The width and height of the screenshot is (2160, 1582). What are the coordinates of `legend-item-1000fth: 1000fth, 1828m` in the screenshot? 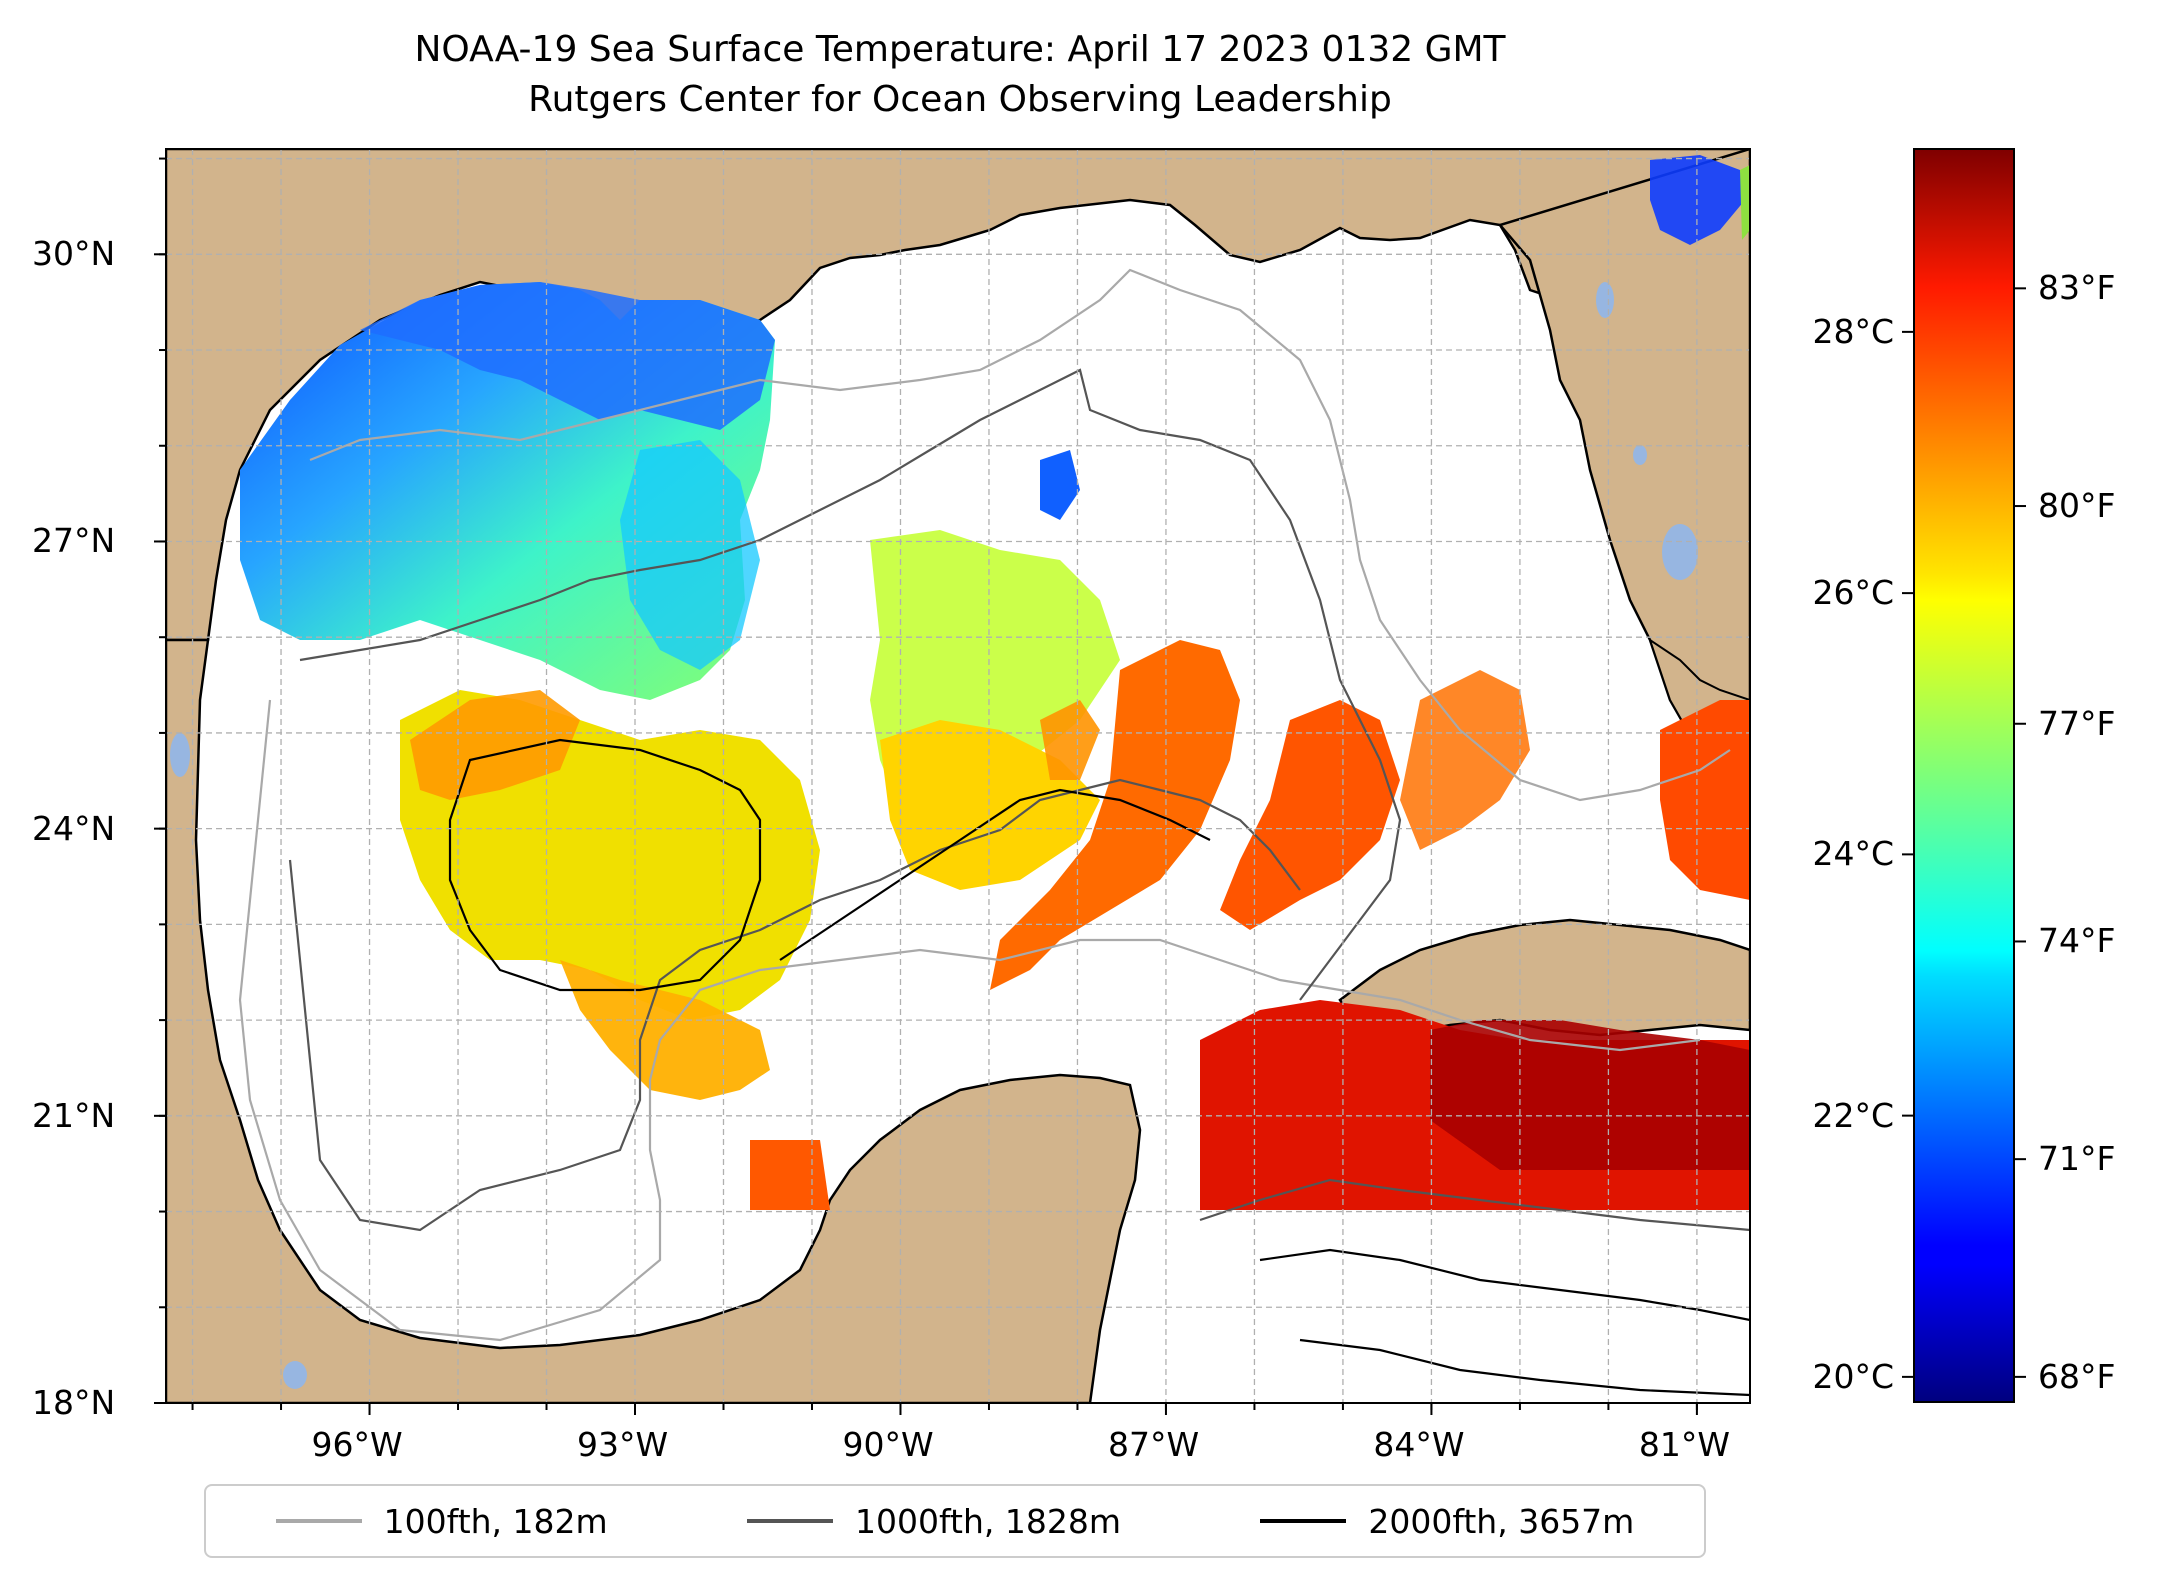 It's located at (934, 1521).